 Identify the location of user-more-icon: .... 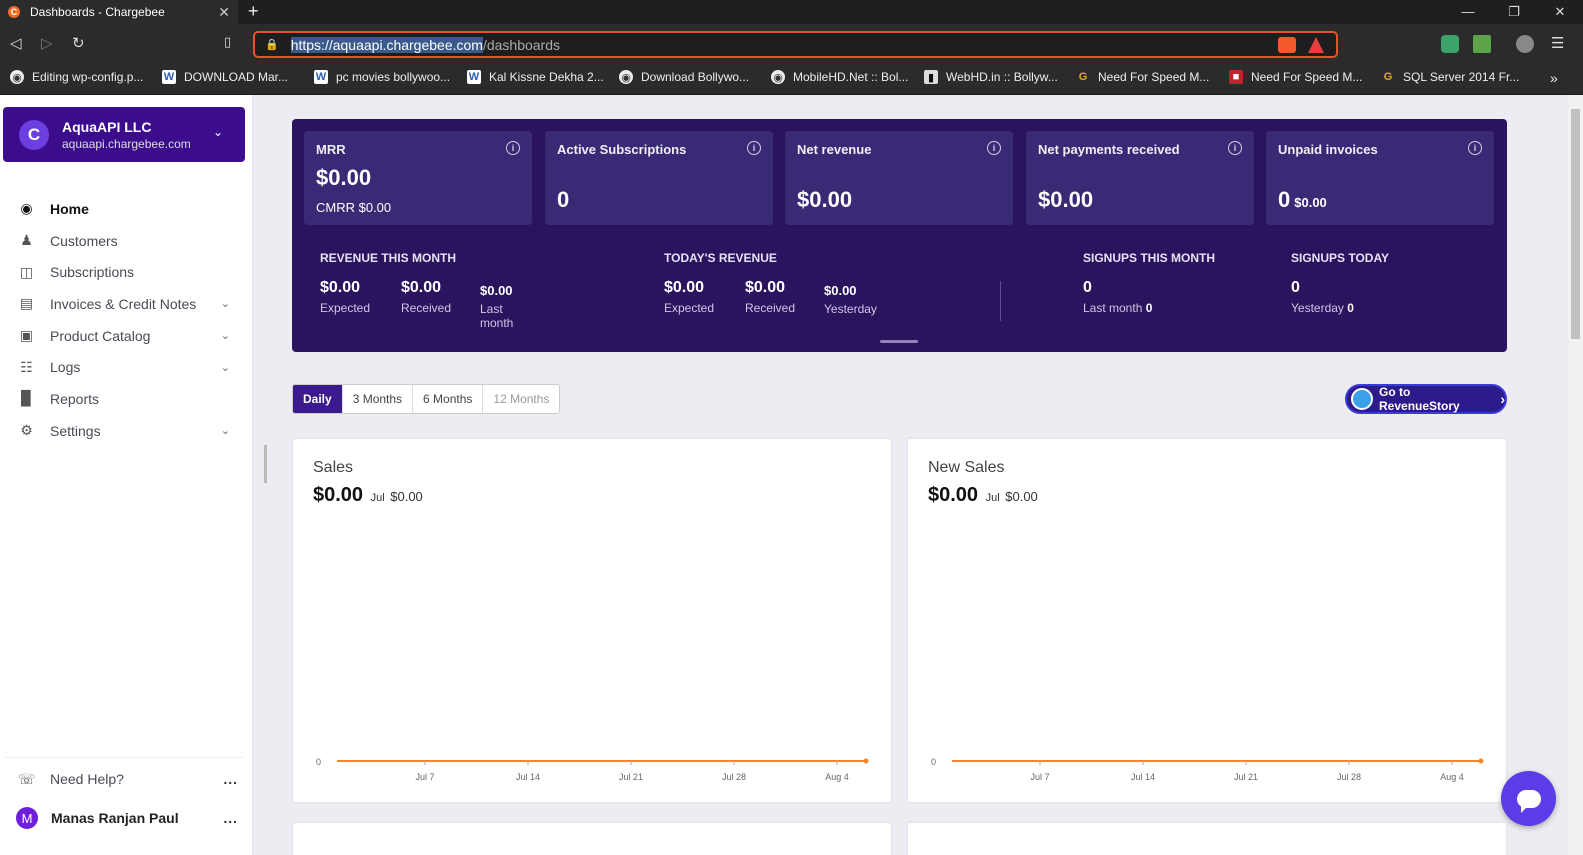
(230, 818).